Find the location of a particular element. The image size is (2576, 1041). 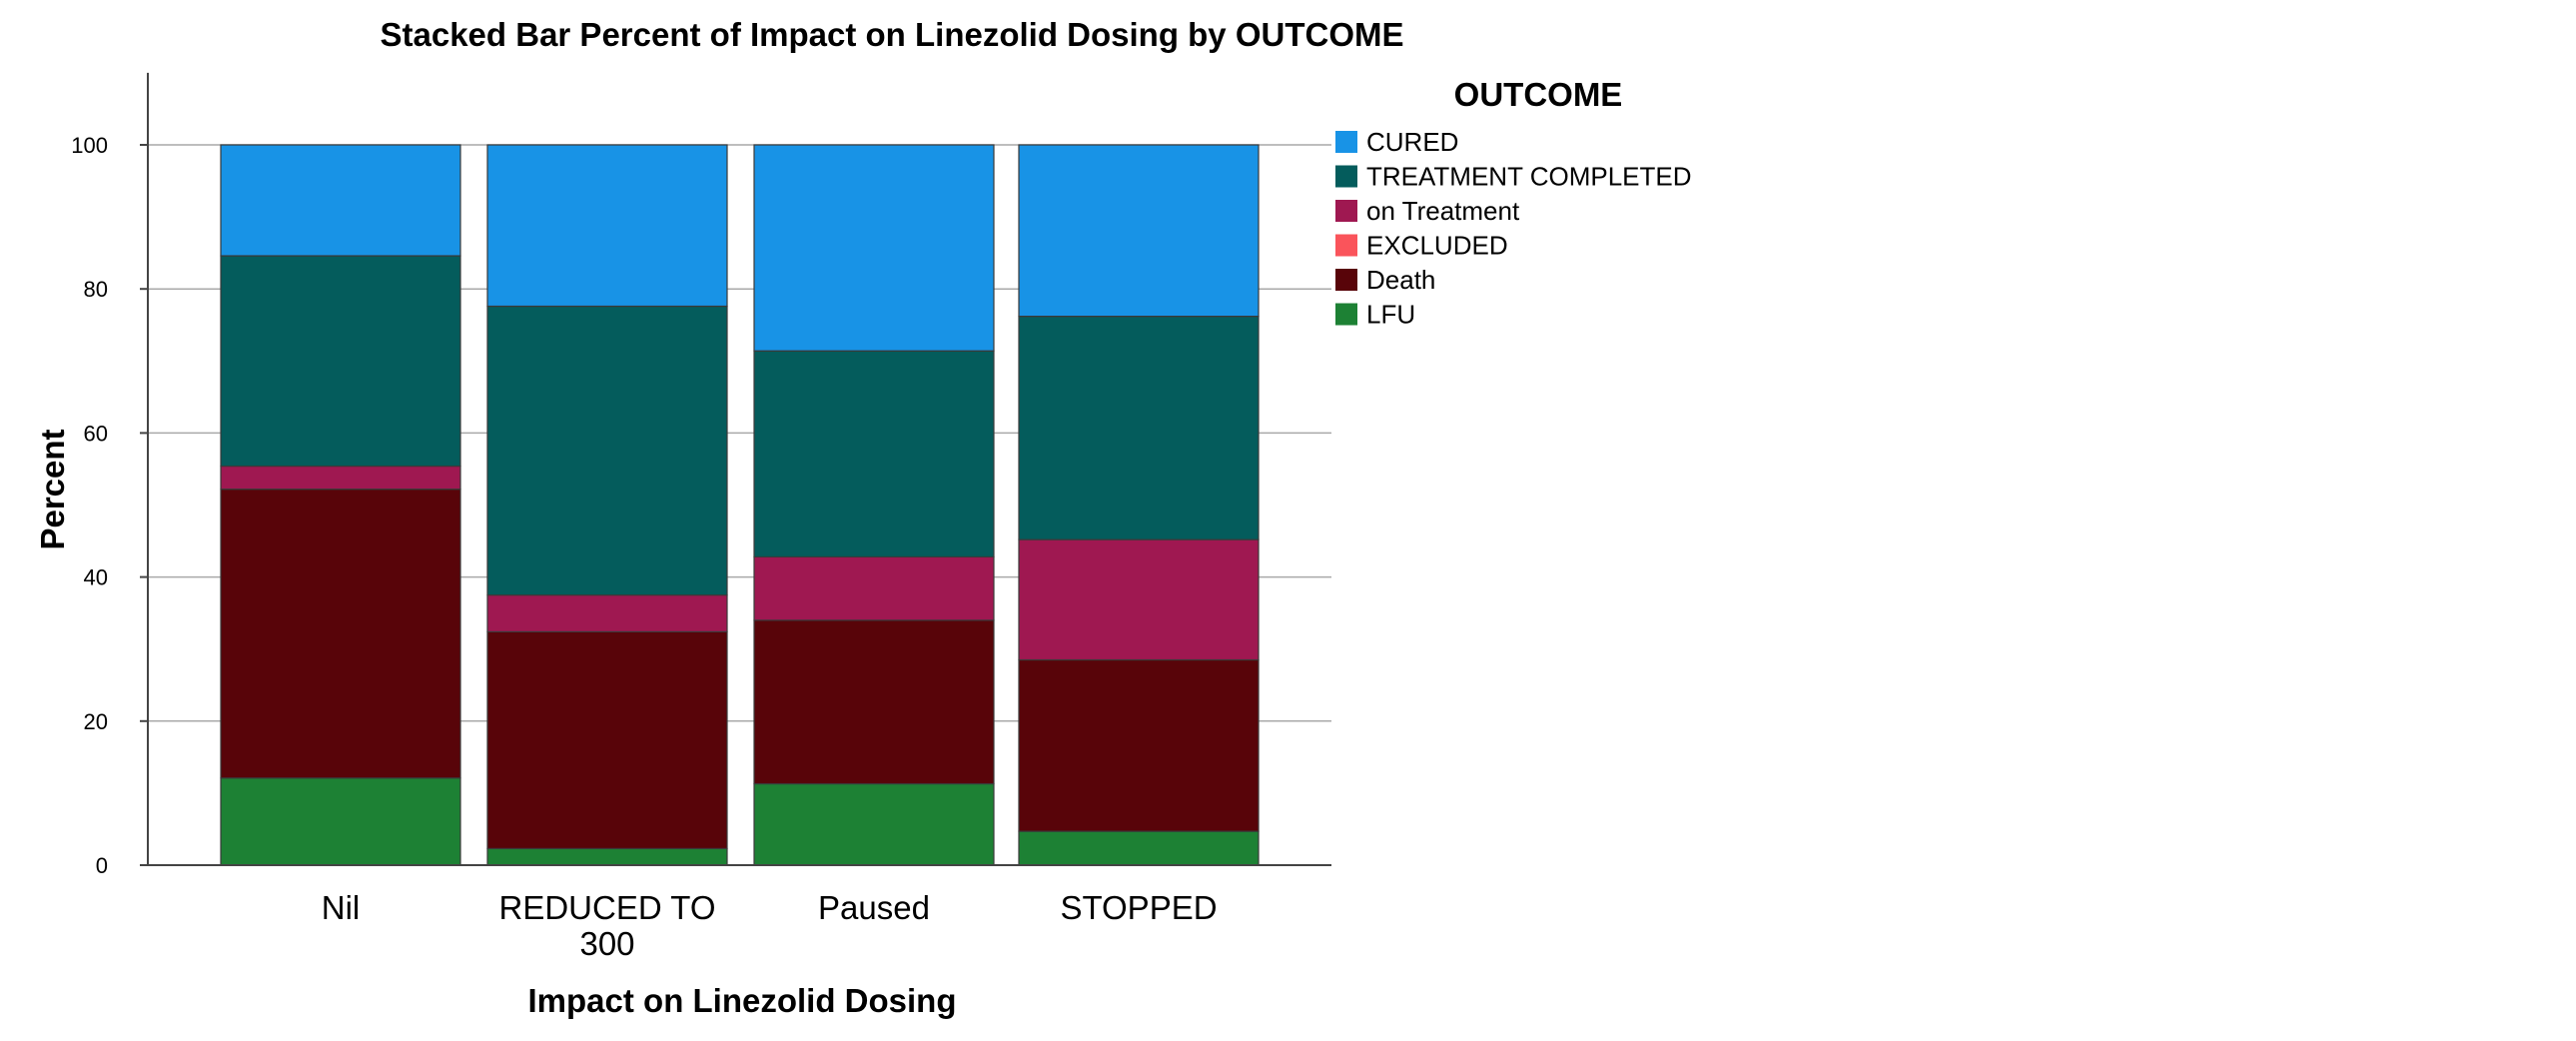

y-tick-label-100: 100 is located at coordinates (89, 145).